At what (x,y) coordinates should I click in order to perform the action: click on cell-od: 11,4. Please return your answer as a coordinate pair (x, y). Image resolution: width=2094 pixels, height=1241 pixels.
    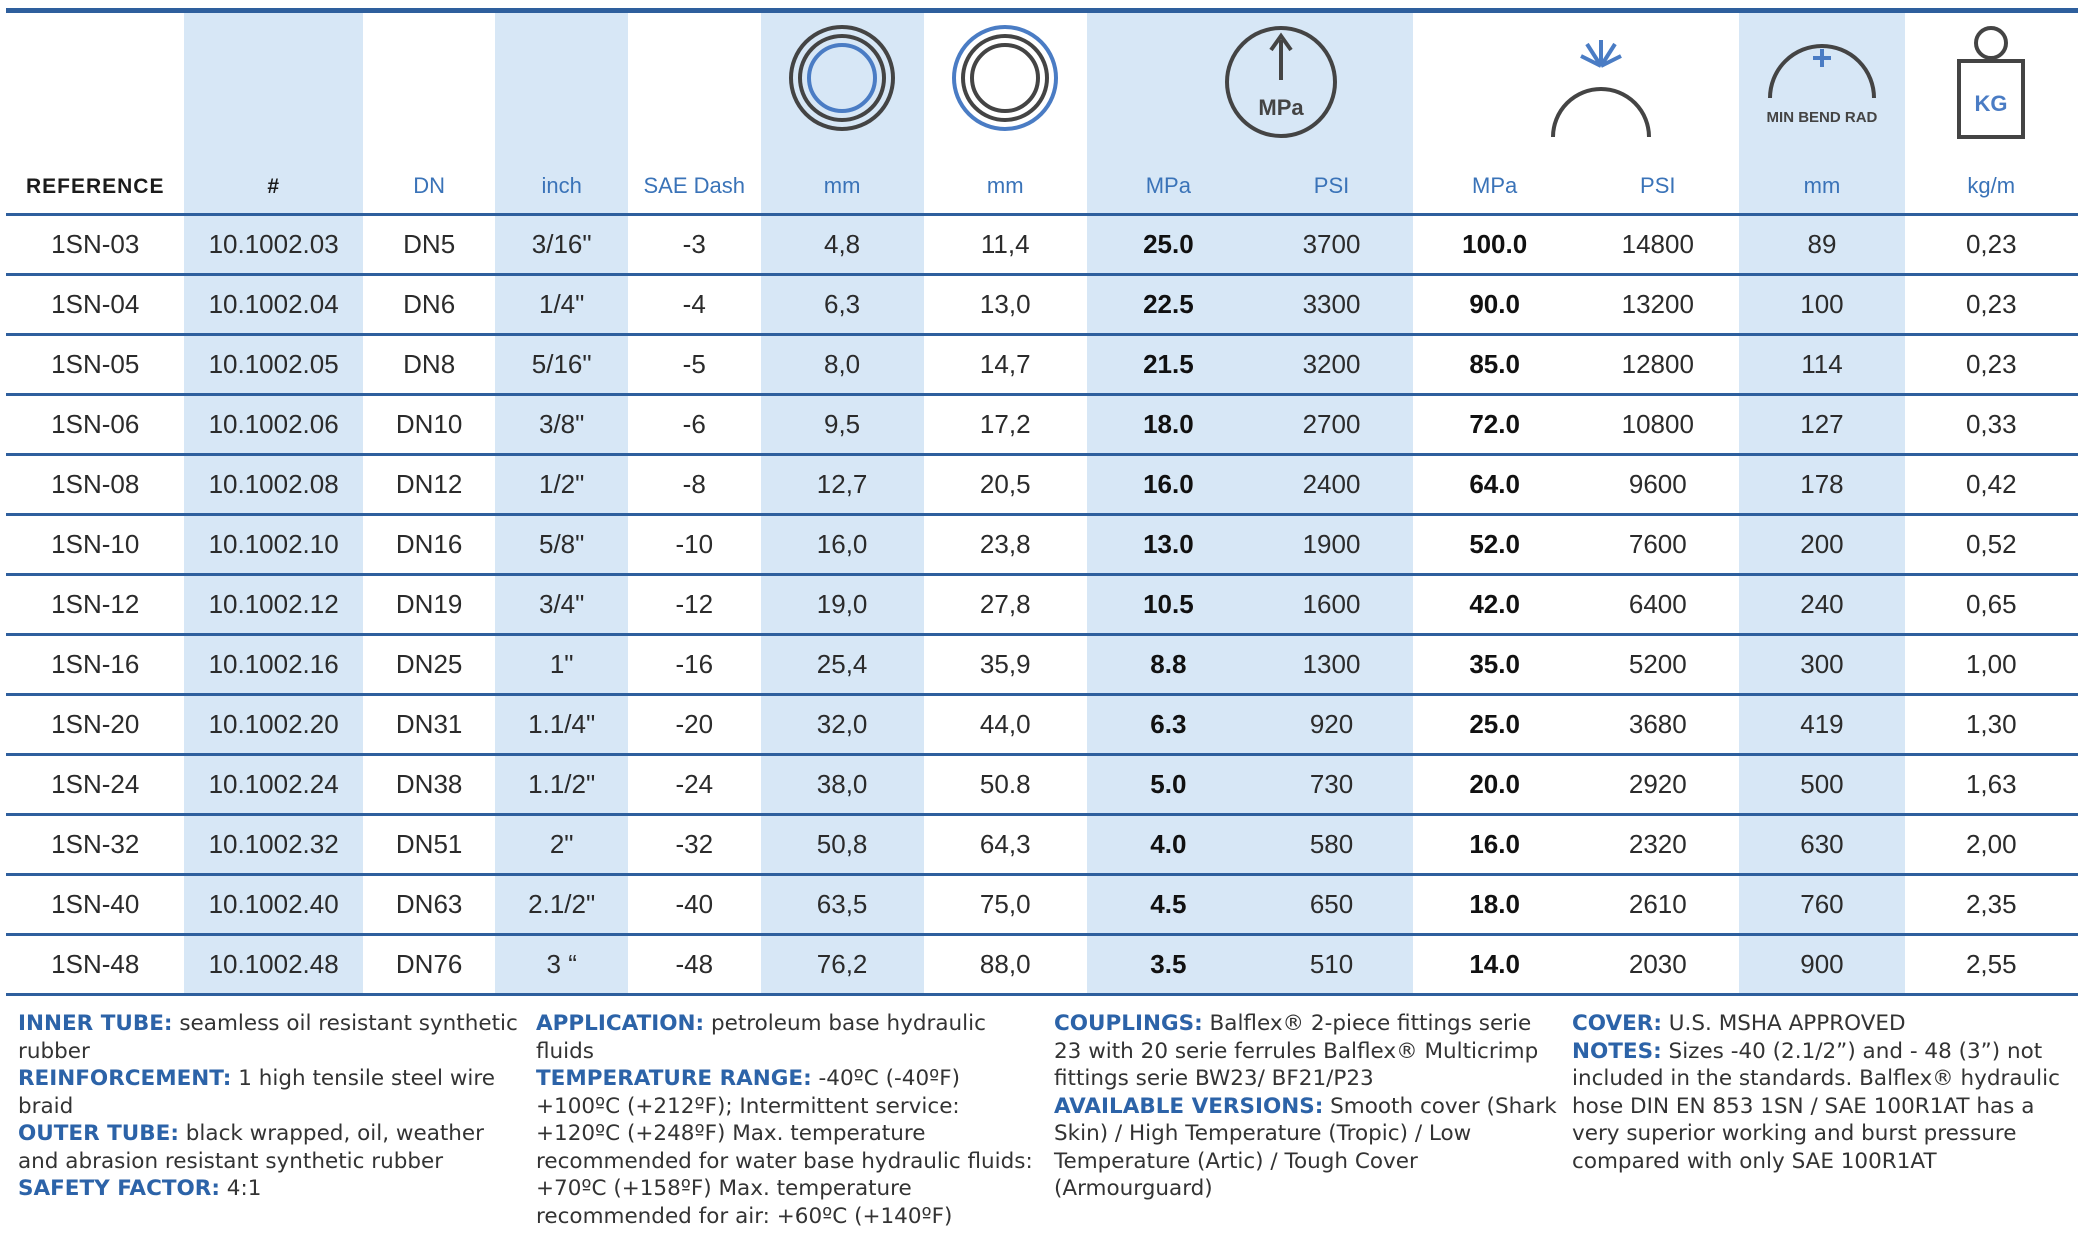
    Looking at the image, I should click on (1005, 245).